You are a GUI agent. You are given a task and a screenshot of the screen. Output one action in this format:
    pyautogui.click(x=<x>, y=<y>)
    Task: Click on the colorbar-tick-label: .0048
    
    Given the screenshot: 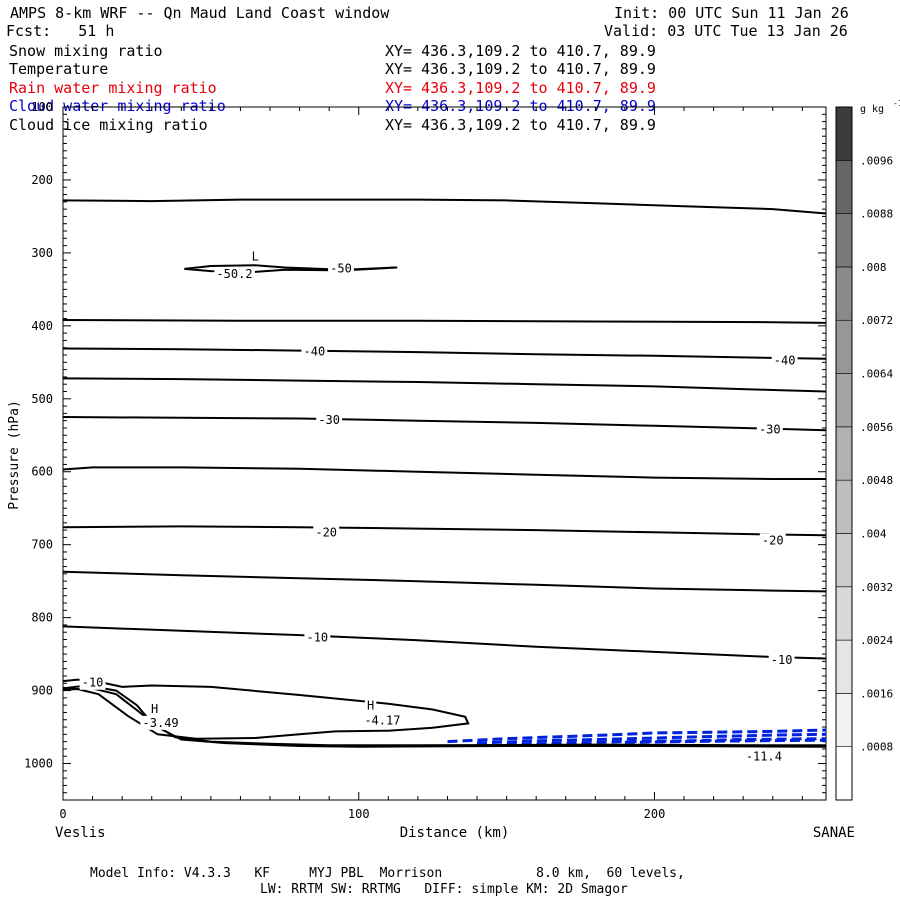 What is the action you would take?
    pyautogui.click(x=876, y=480)
    